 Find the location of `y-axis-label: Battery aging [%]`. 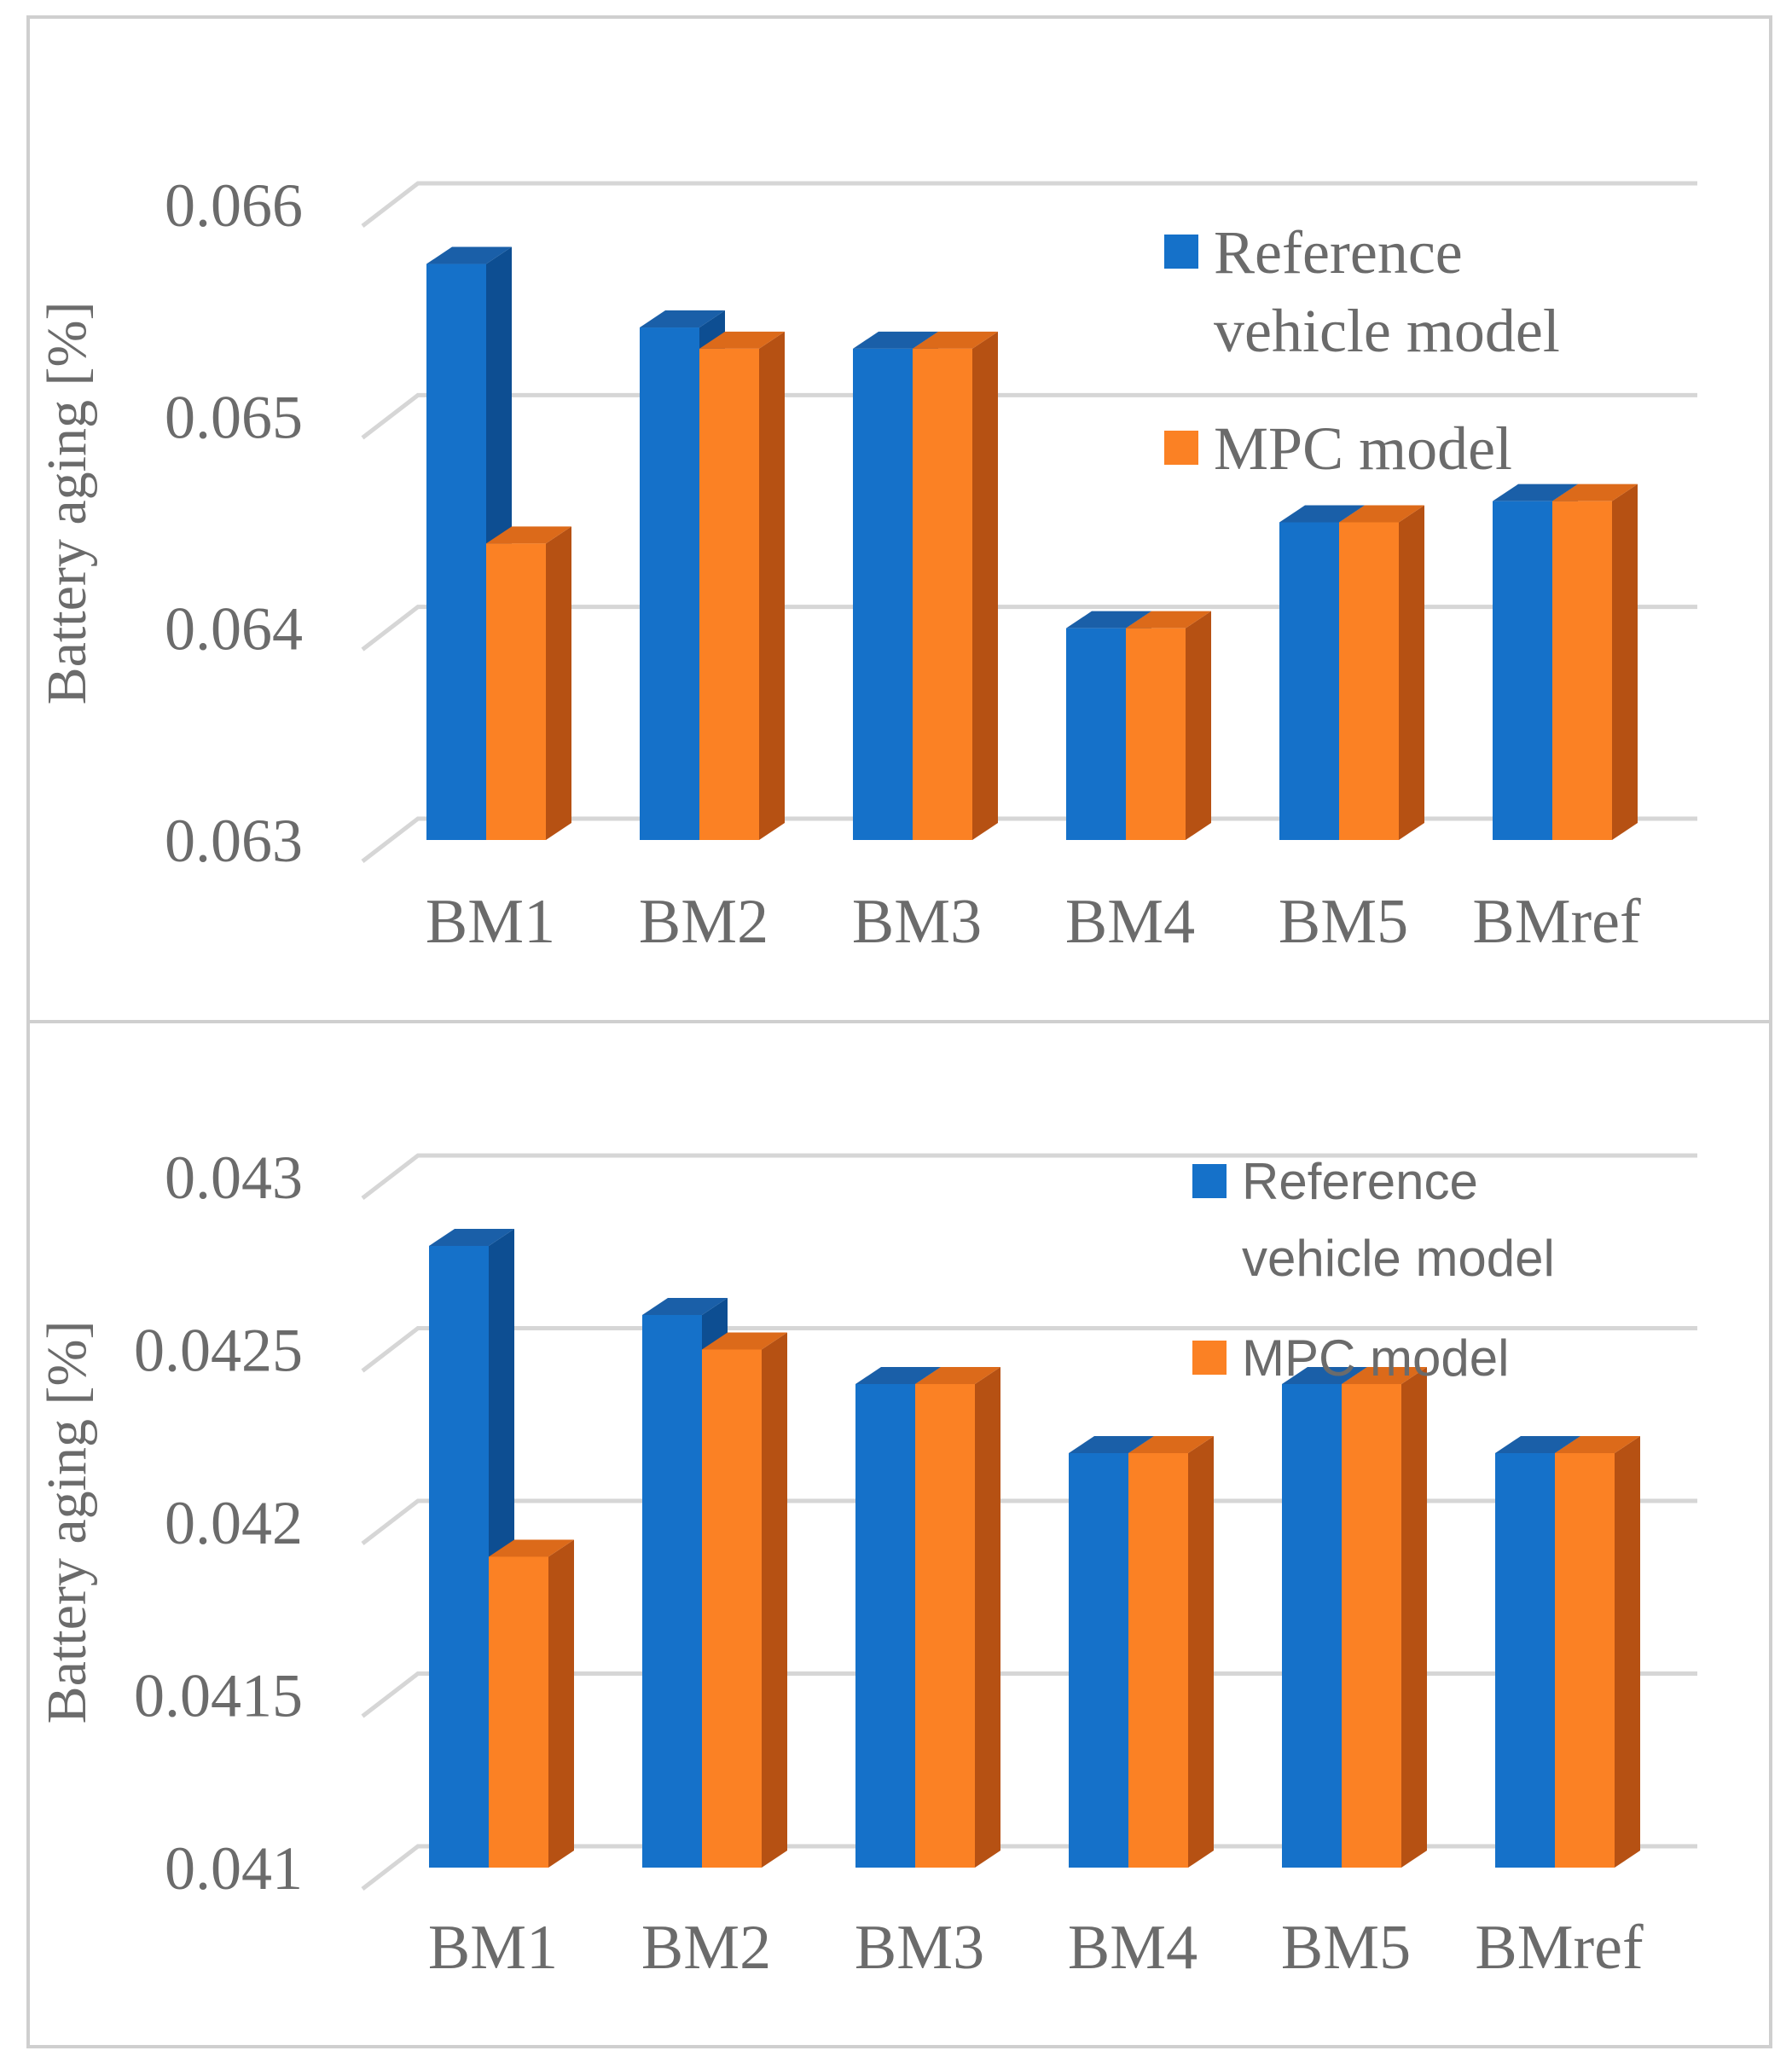

y-axis-label: Battery aging [%] is located at coordinates (67, 503).